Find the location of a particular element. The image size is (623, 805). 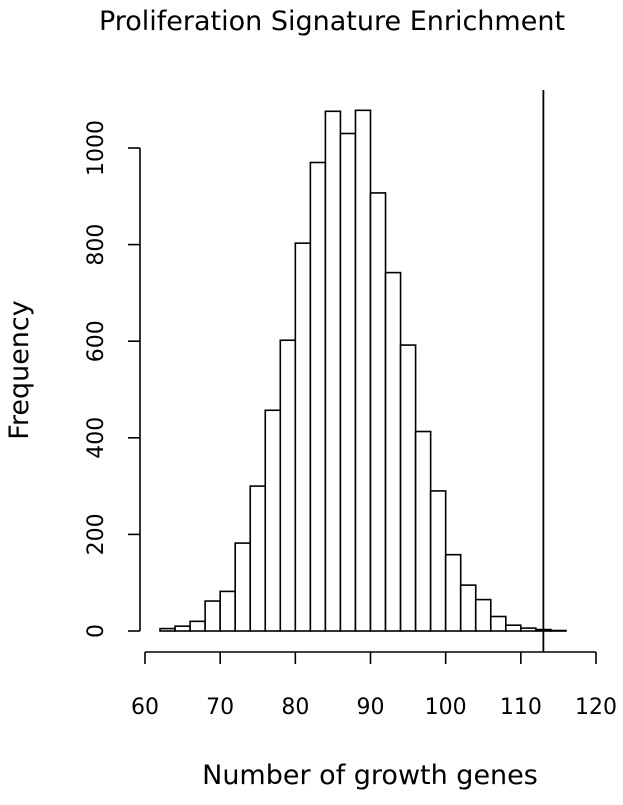

y-tick-label: 400 is located at coordinates (96, 438).